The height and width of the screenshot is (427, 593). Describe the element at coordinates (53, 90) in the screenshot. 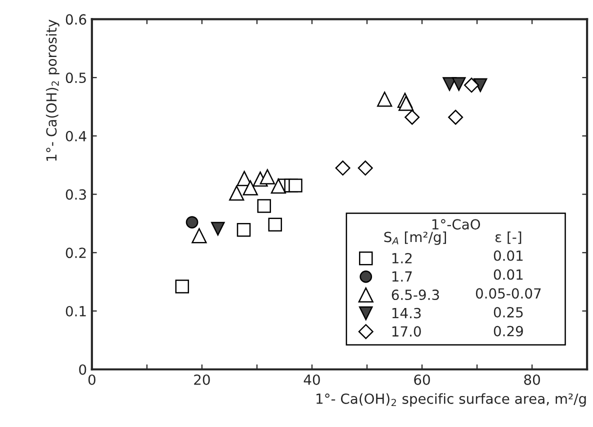

I see `y-axis-title: 1°- Ca(OH)$_{2}$ porosity` at that location.